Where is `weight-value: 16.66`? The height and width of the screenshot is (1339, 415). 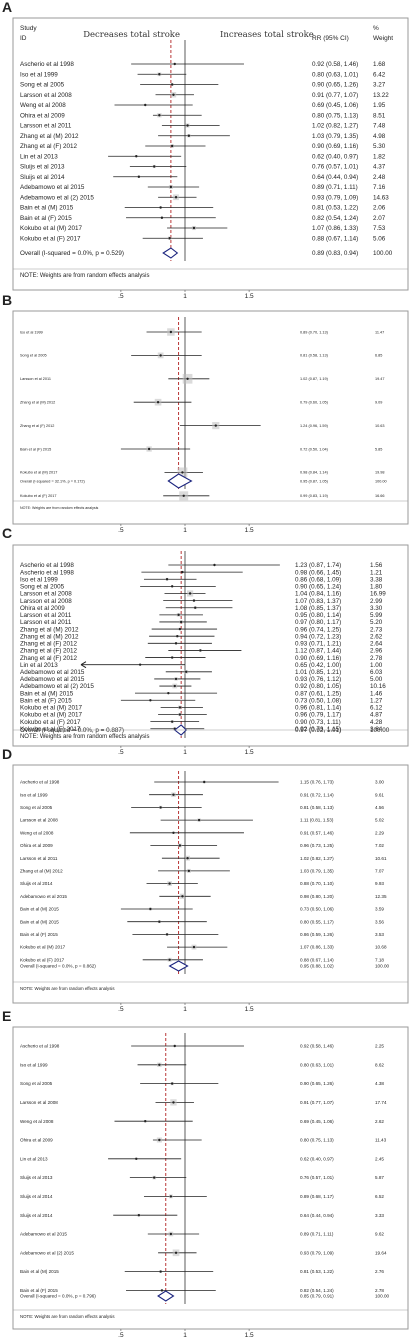 weight-value: 16.66 is located at coordinates (380, 496).